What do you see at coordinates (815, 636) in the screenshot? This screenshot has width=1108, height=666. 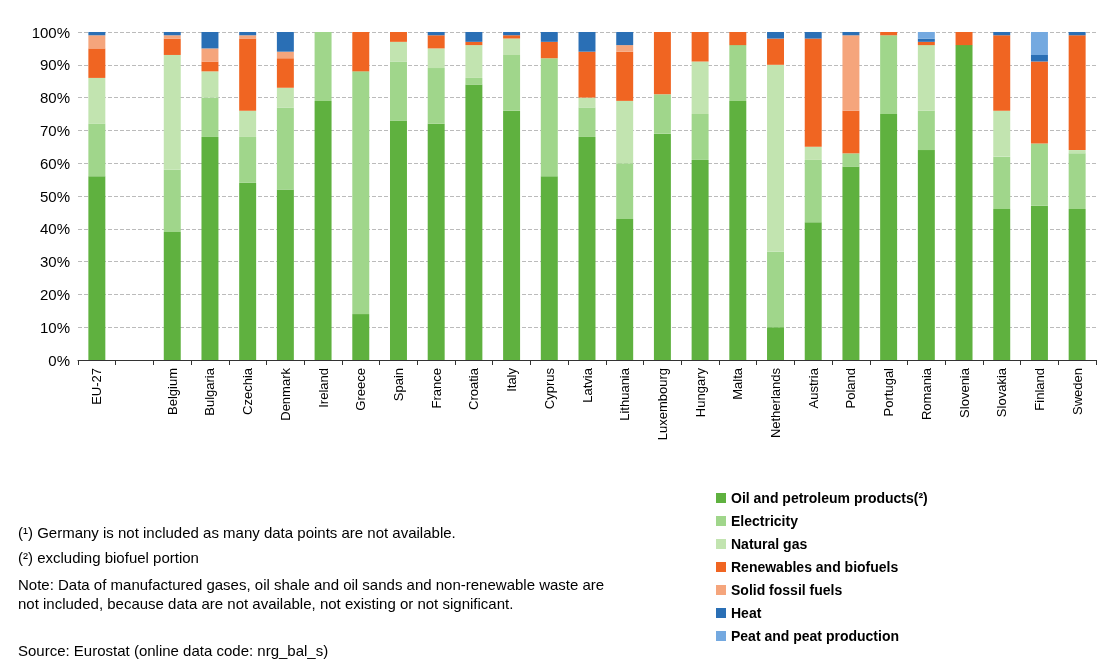 I see `legend-label: Peat and peat production` at bounding box center [815, 636].